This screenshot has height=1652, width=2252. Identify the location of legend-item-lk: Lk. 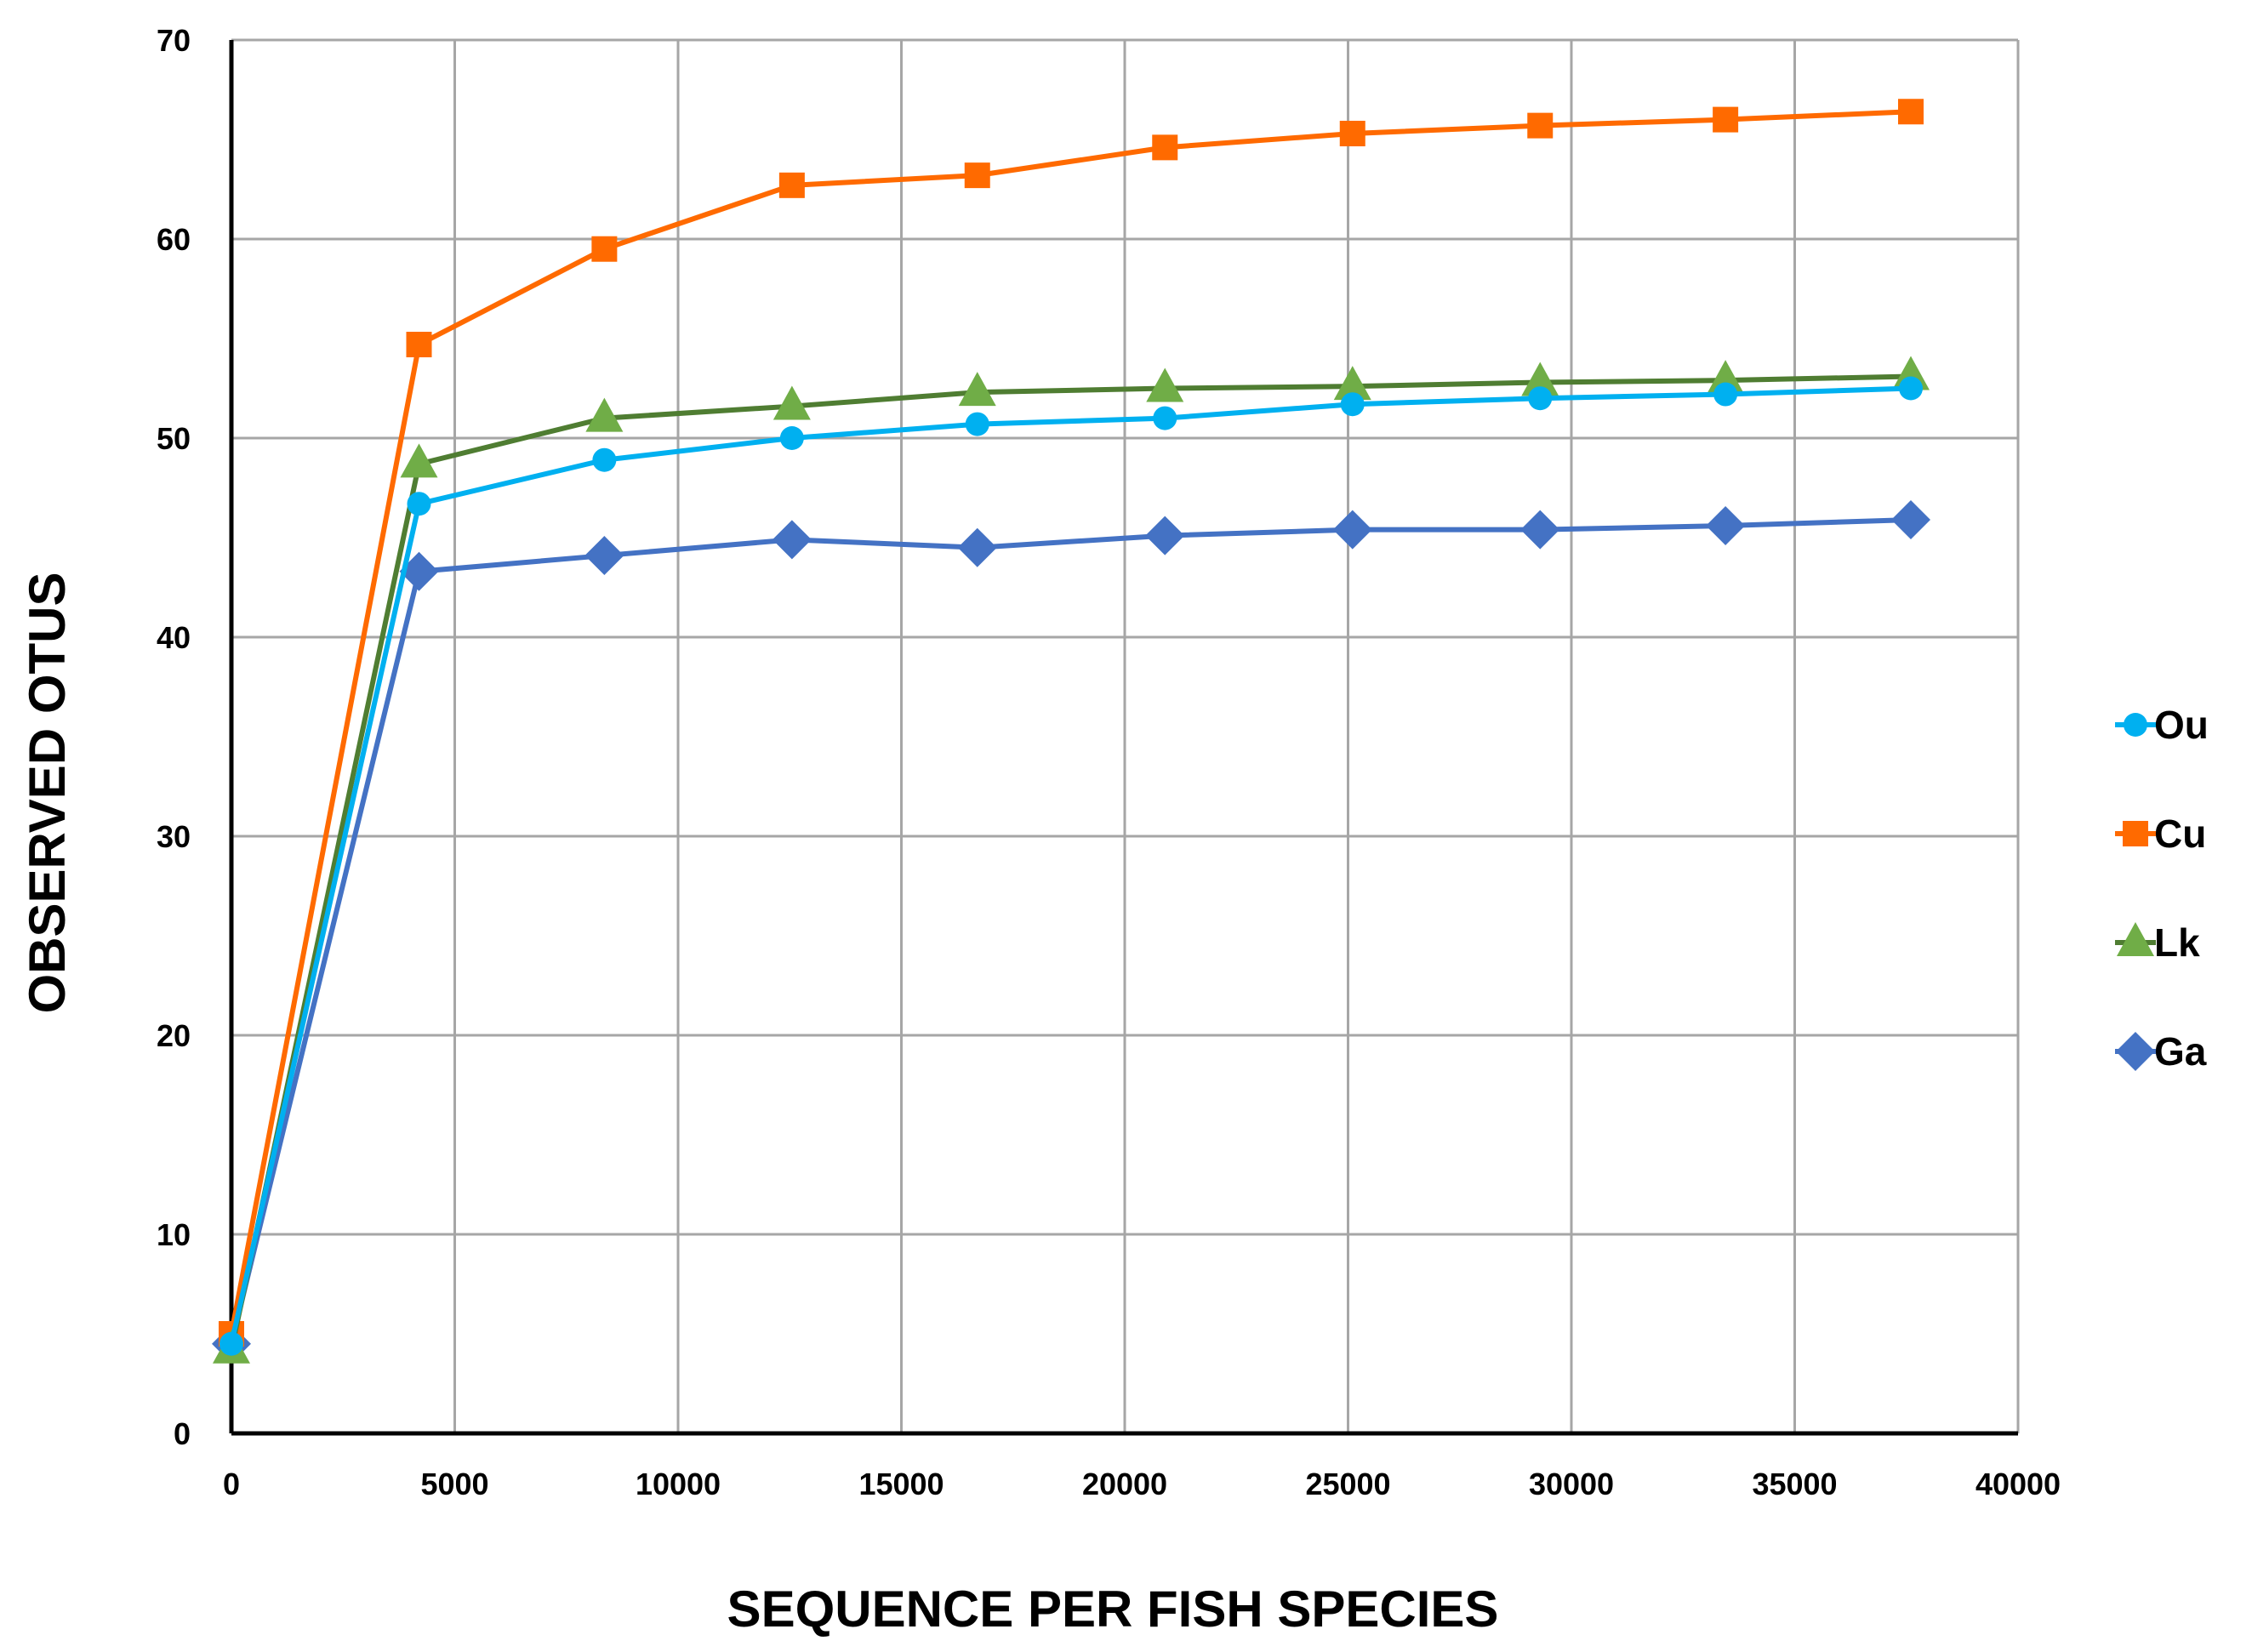
(2157, 942).